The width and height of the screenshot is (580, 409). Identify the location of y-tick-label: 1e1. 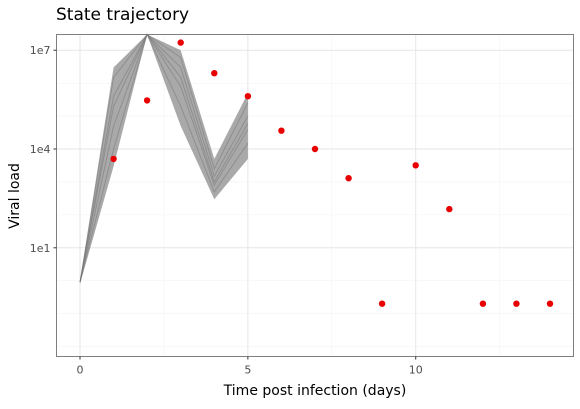
(40, 248).